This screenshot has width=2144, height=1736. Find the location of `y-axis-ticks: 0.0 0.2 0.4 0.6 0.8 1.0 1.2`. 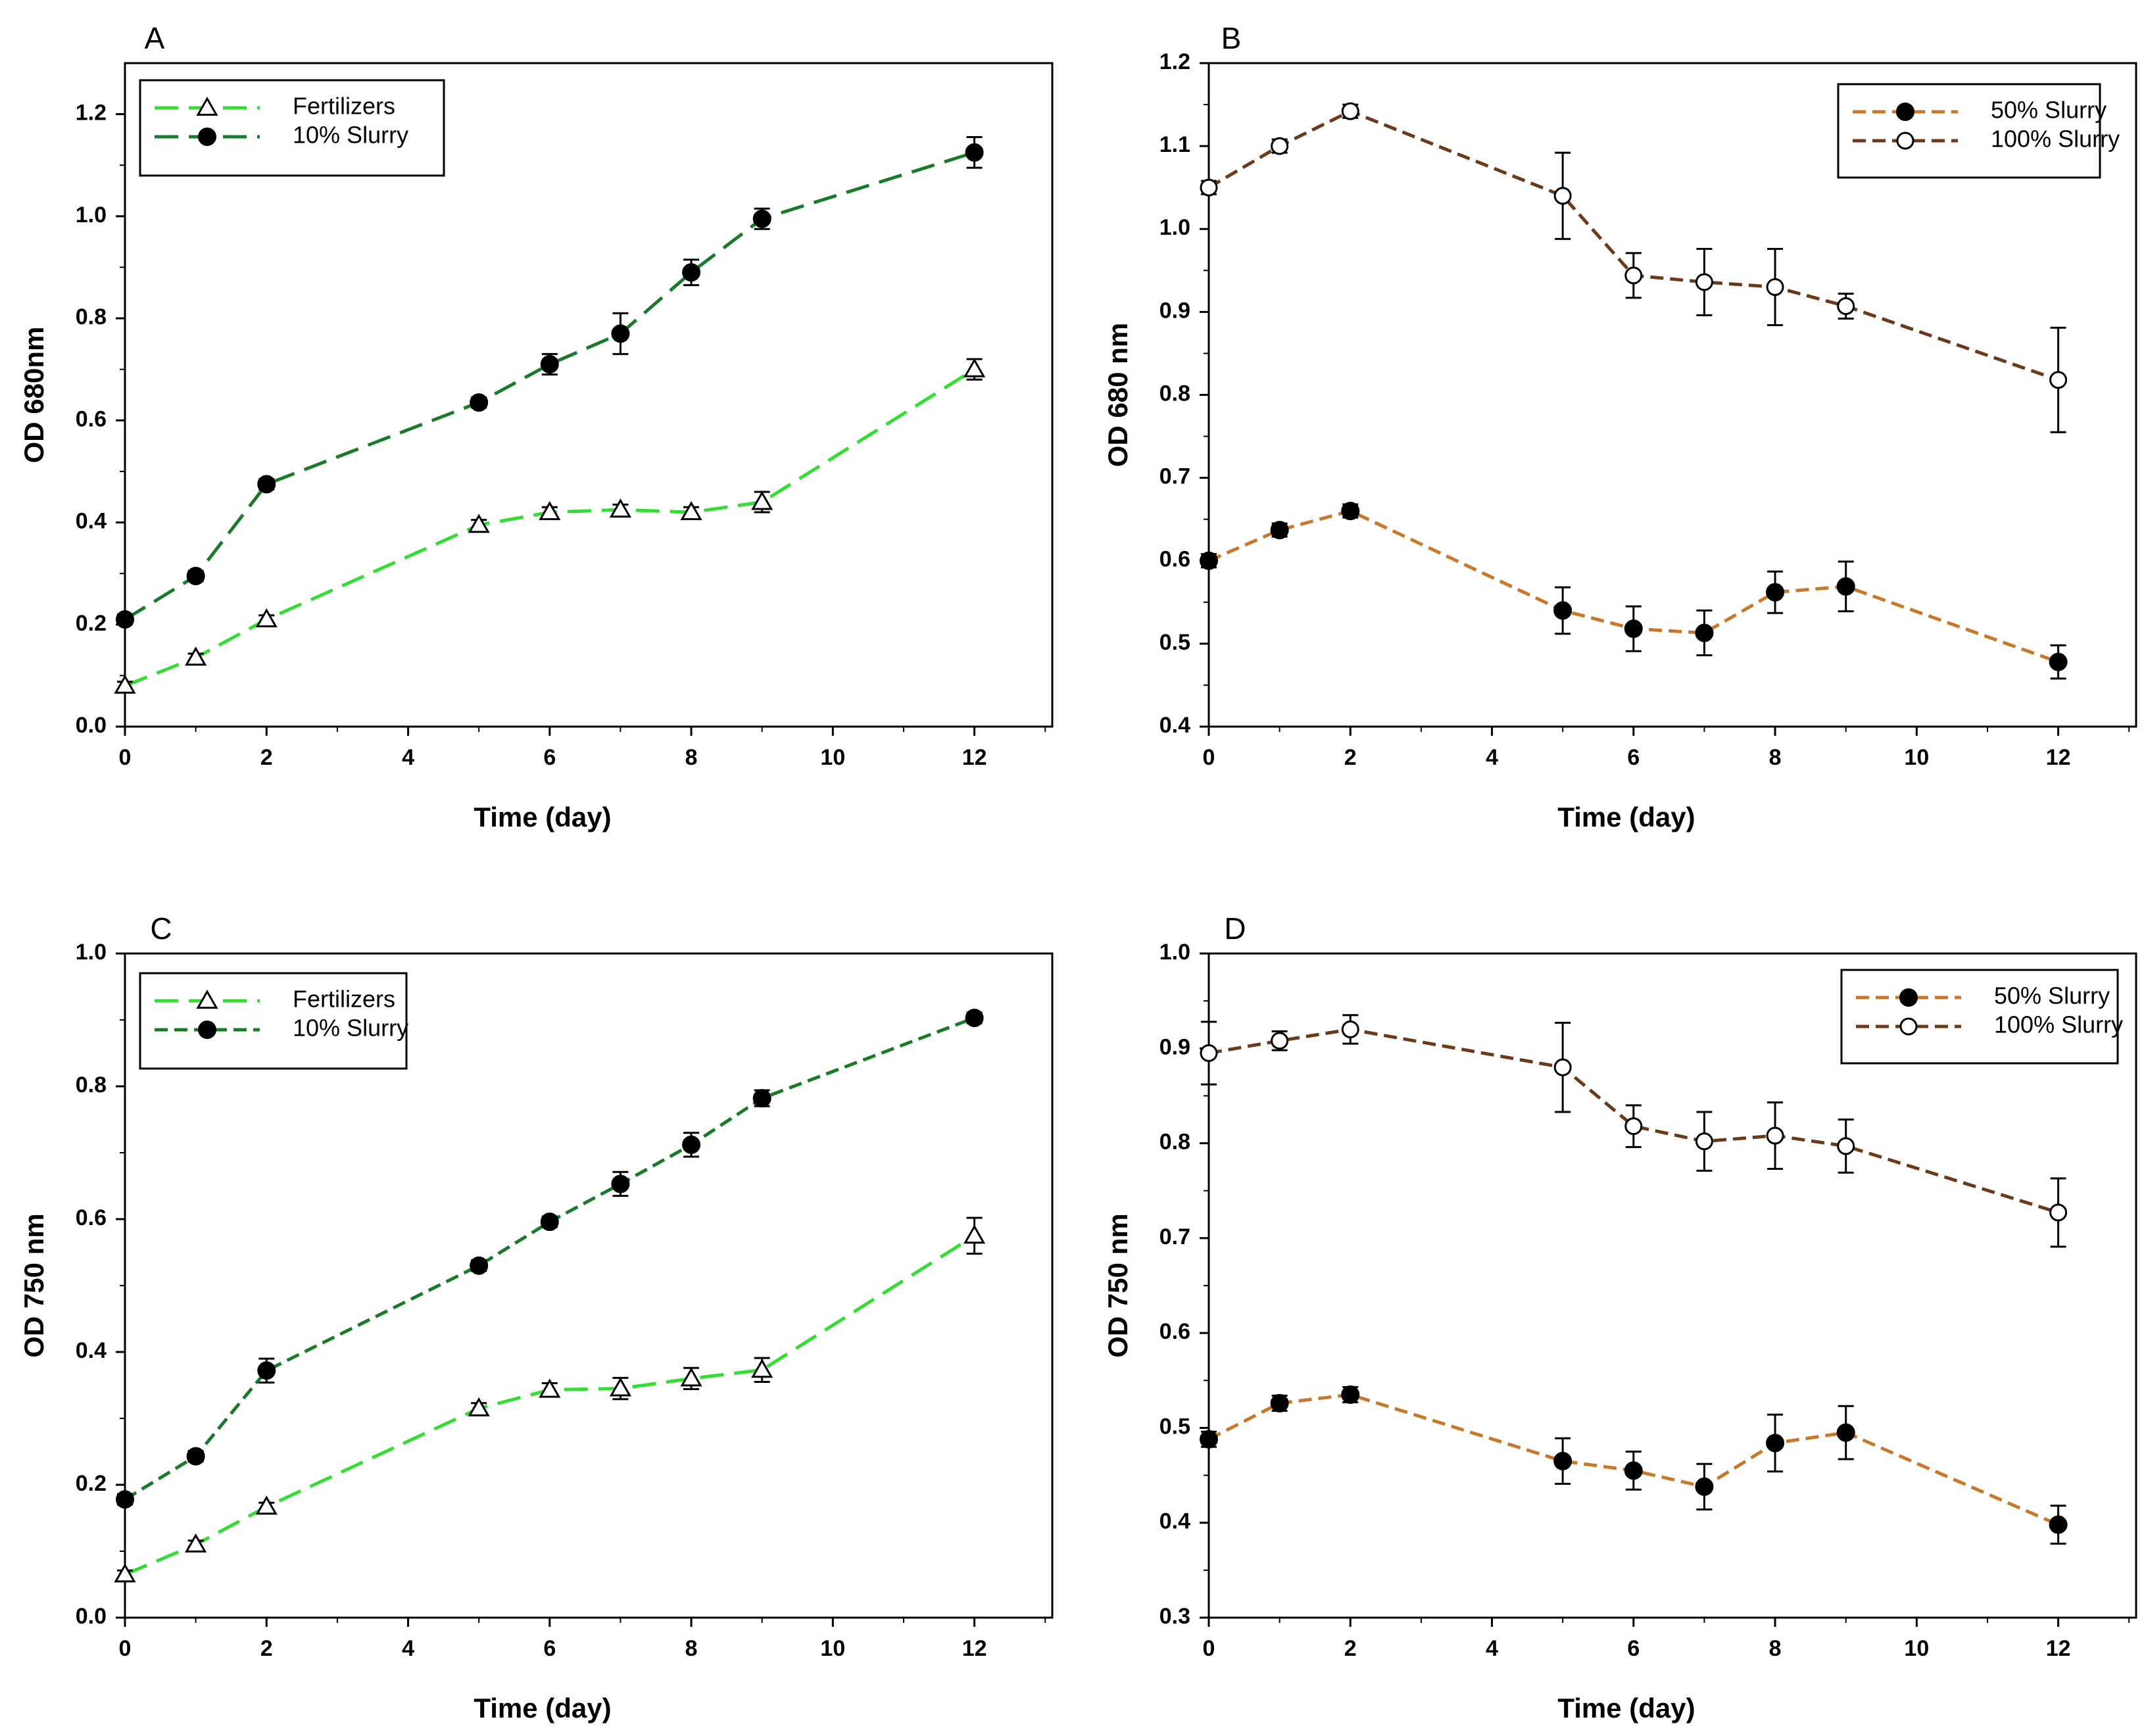

y-axis-ticks: 0.0 0.2 0.4 0.6 0.8 1.0 1.2 is located at coordinates (100, 420).